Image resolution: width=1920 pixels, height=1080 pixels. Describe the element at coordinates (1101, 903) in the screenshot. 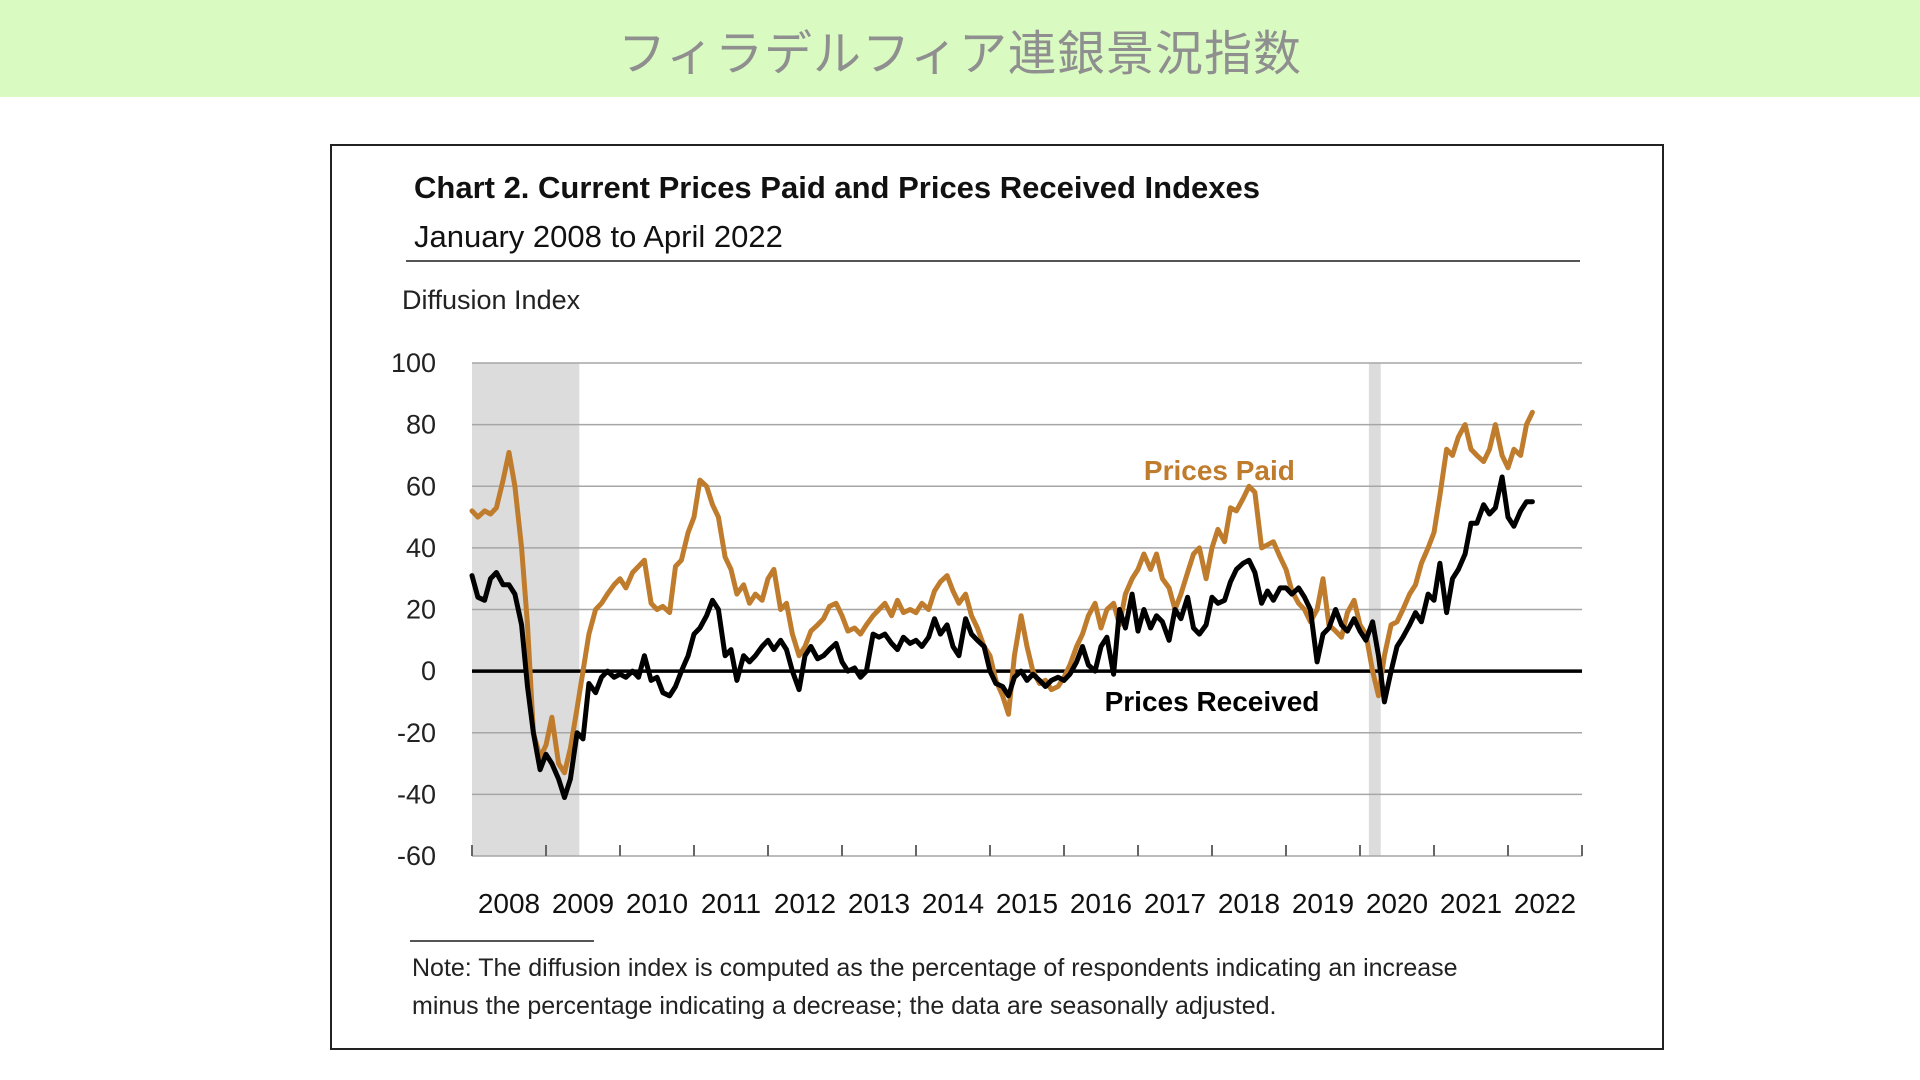

I see `x-tick-label: 2016` at that location.